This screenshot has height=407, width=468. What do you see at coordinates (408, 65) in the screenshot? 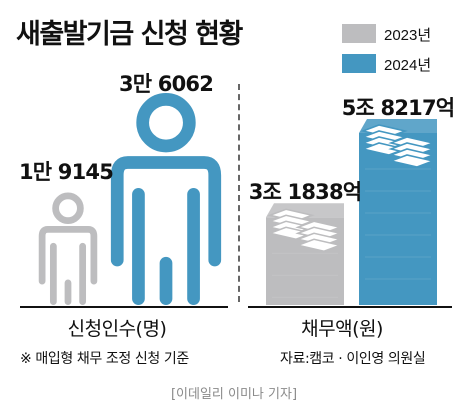
I see `legend-label-2024: 2024년` at bounding box center [408, 65].